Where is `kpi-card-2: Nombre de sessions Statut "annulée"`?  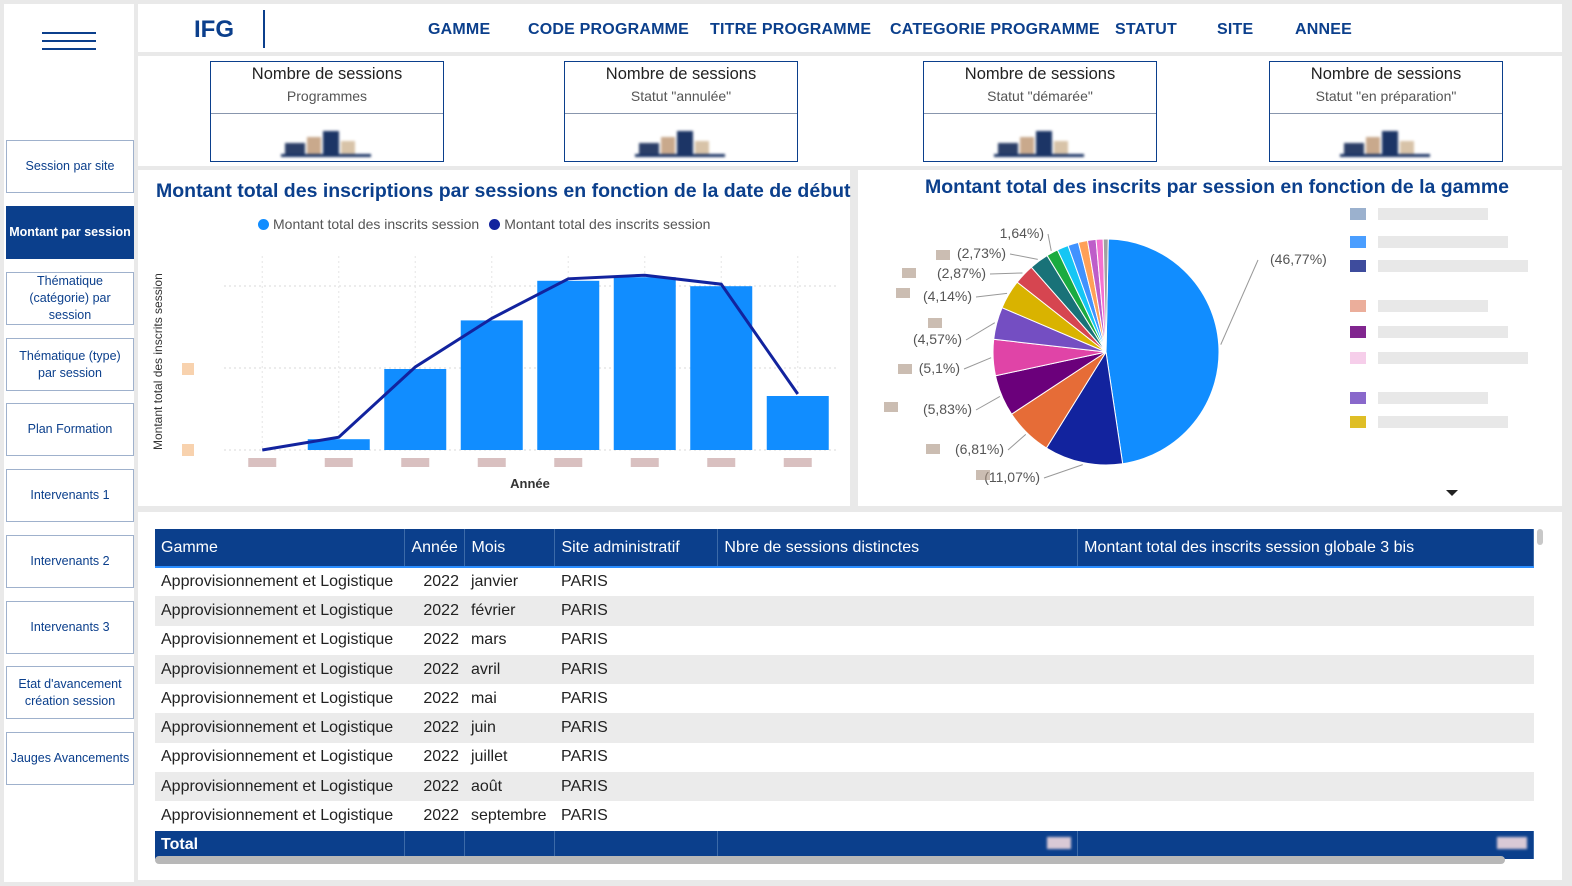
kpi-card-2: Nombre de sessions Statut "annulée" is located at coordinates (681, 111).